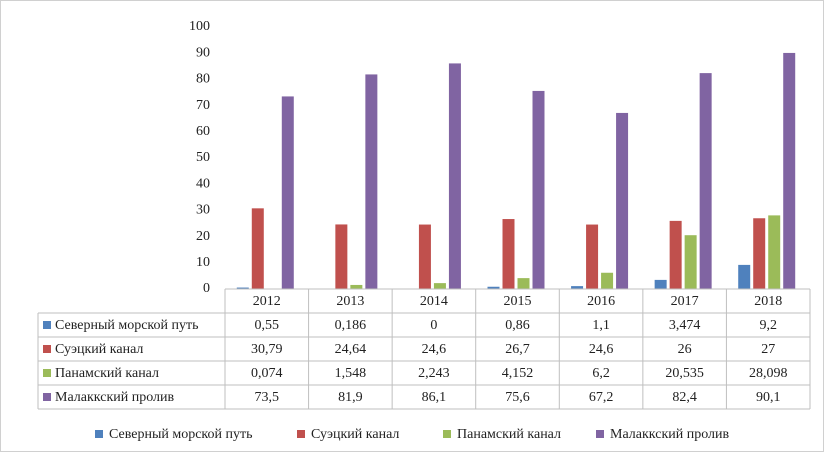 This screenshot has height=452, width=824. Describe the element at coordinates (355, 434) in the screenshot. I see `legend-label: Суэцкий канал` at that location.